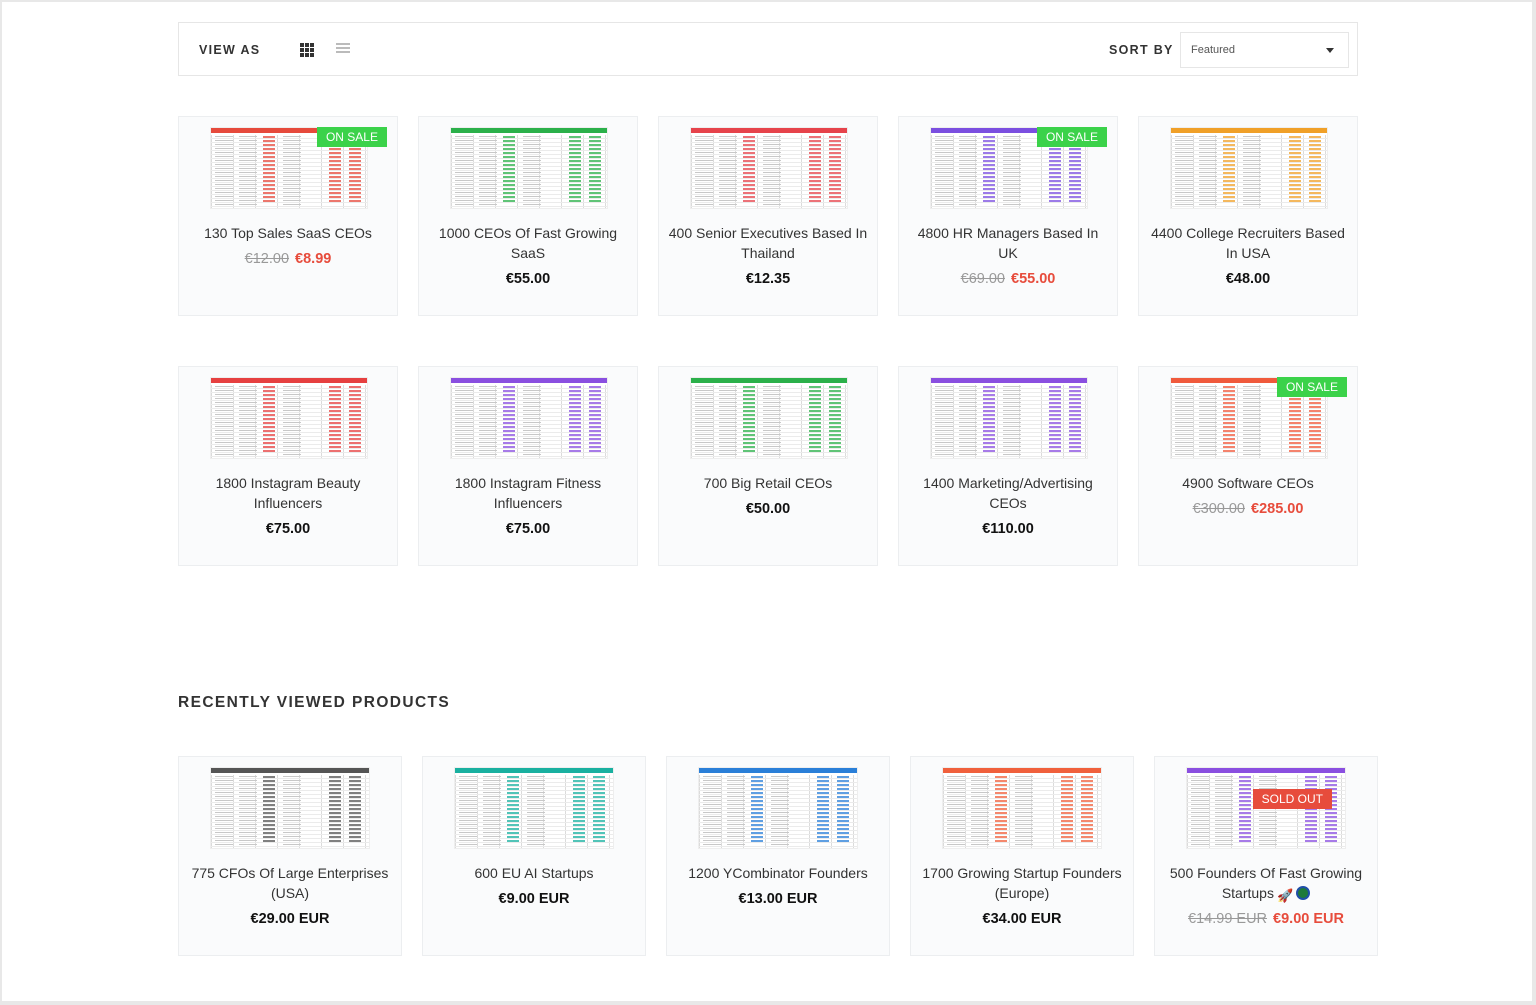 Image resolution: width=1536 pixels, height=1005 pixels. I want to click on regular-price: €55.00, so click(528, 279).